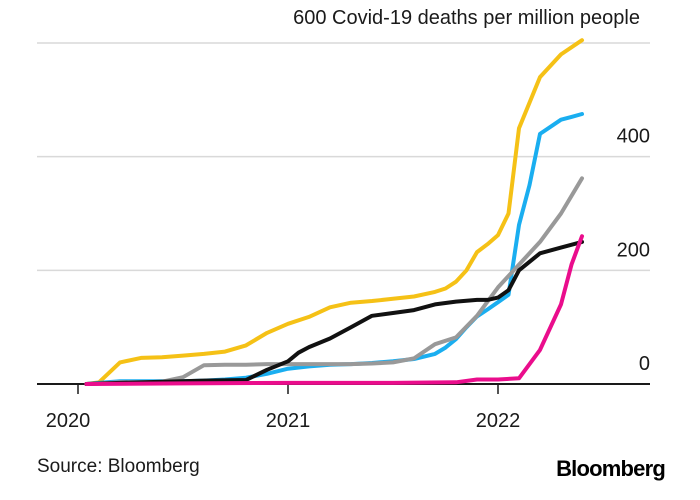 The image size is (700, 500). Describe the element at coordinates (466, 18) in the screenshot. I see `chart-title: 600 Covid-19 deaths per million people` at that location.